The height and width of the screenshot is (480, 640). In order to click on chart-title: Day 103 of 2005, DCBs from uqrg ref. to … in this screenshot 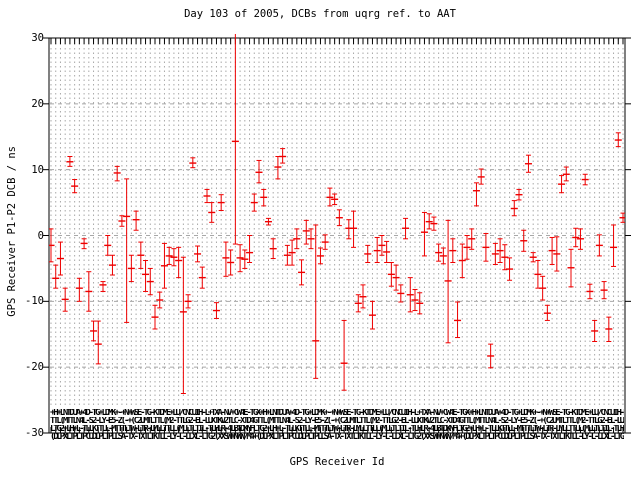, I will do `click(320, 14)`.